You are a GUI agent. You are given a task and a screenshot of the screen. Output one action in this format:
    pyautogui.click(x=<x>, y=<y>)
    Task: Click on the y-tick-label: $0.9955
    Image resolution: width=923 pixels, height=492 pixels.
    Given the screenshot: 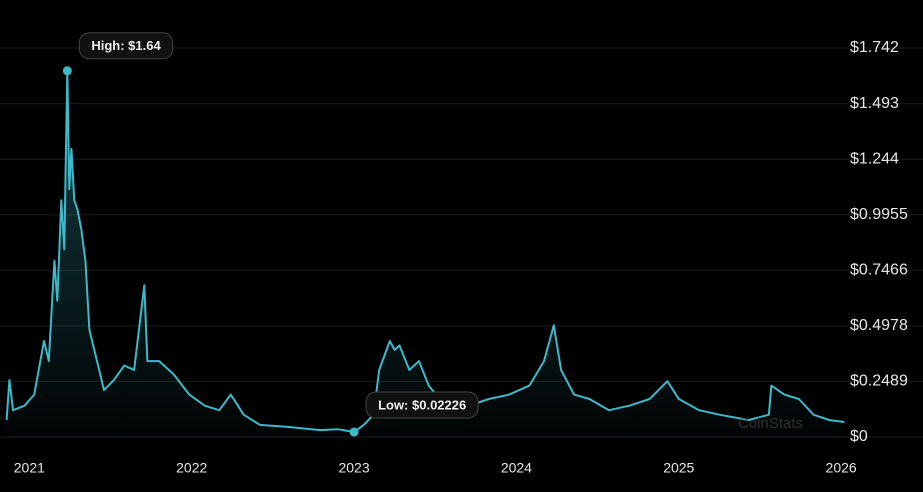 What is the action you would take?
    pyautogui.click(x=879, y=214)
    